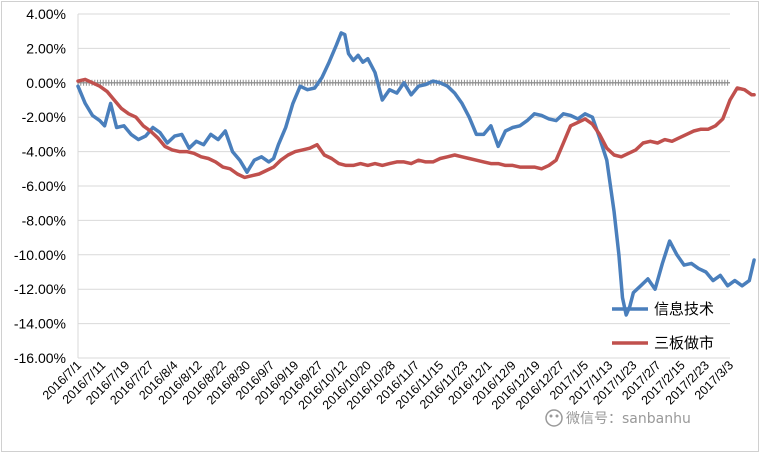 This screenshot has height=453, width=760. What do you see at coordinates (40, 324) in the screenshot?
I see `y-tick-label: -14.00%` at bounding box center [40, 324].